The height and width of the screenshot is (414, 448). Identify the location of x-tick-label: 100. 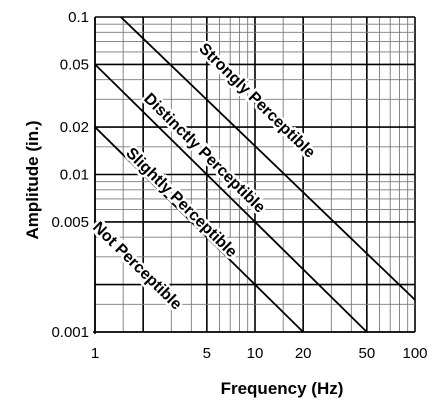
(414, 353).